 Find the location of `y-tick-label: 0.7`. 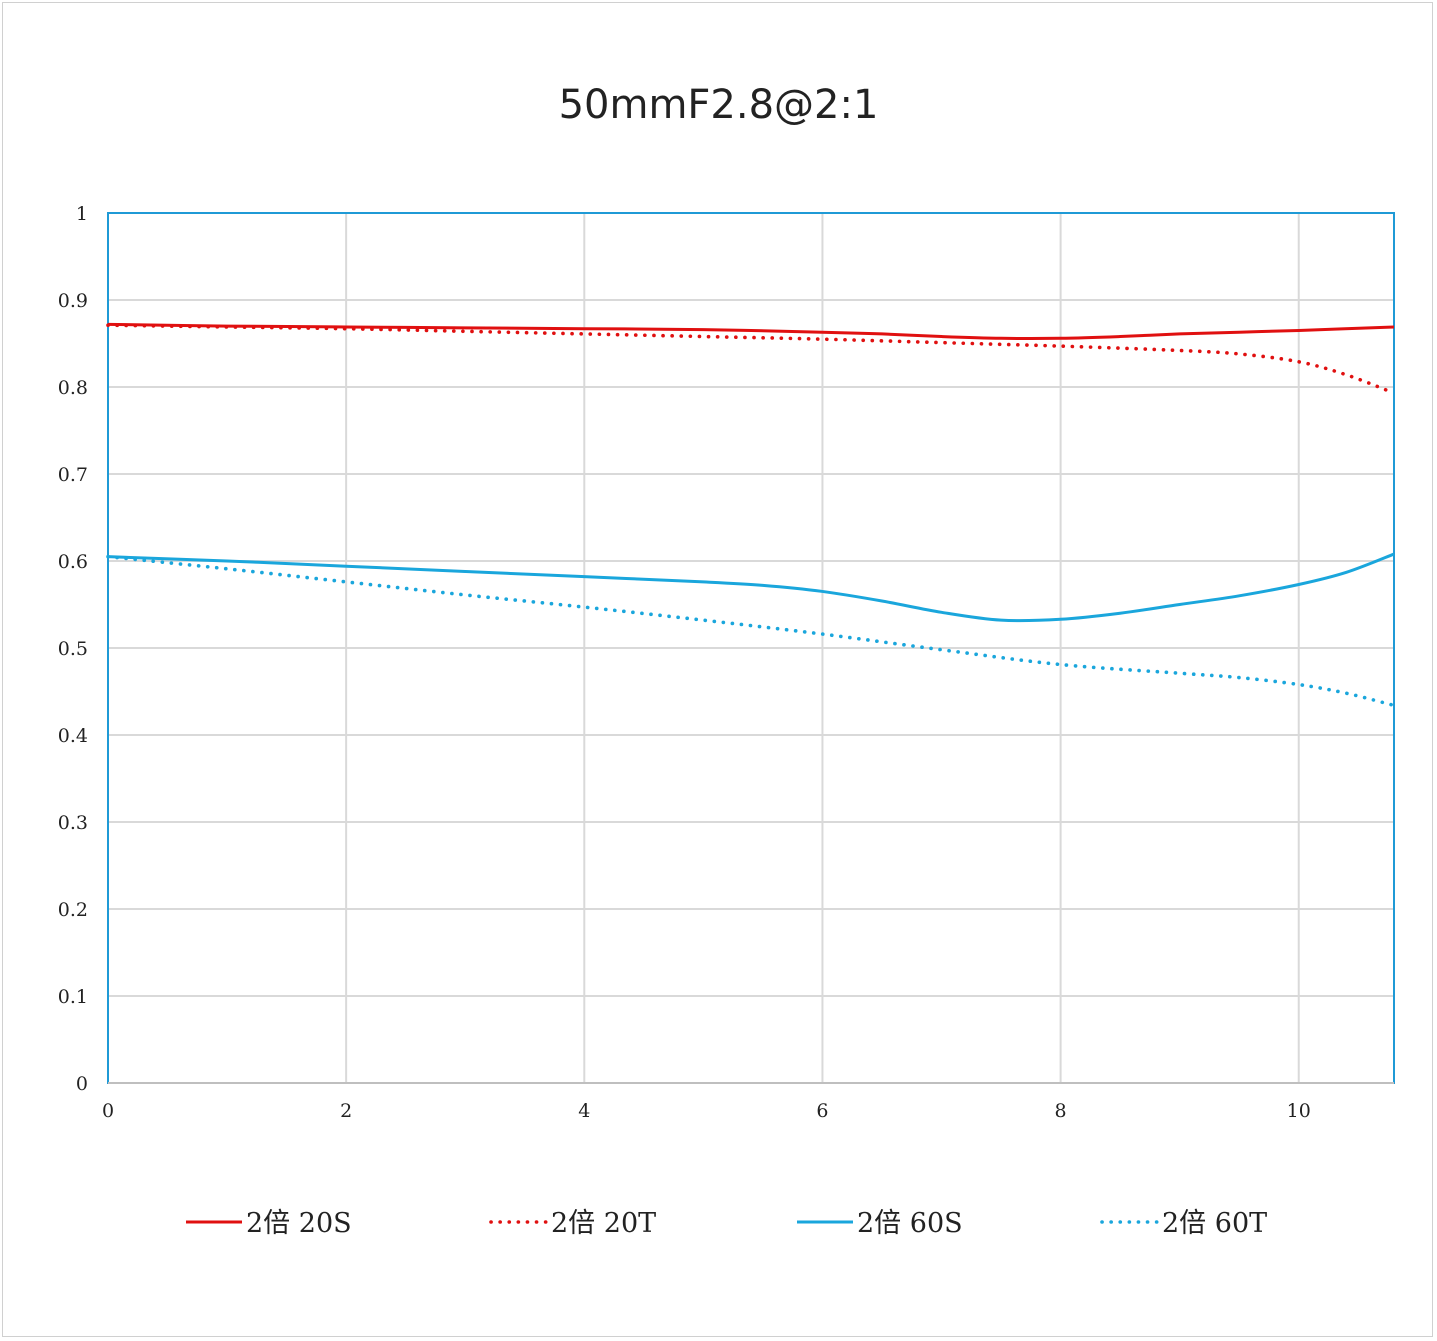

y-tick-label: 0.7 is located at coordinates (73, 475).